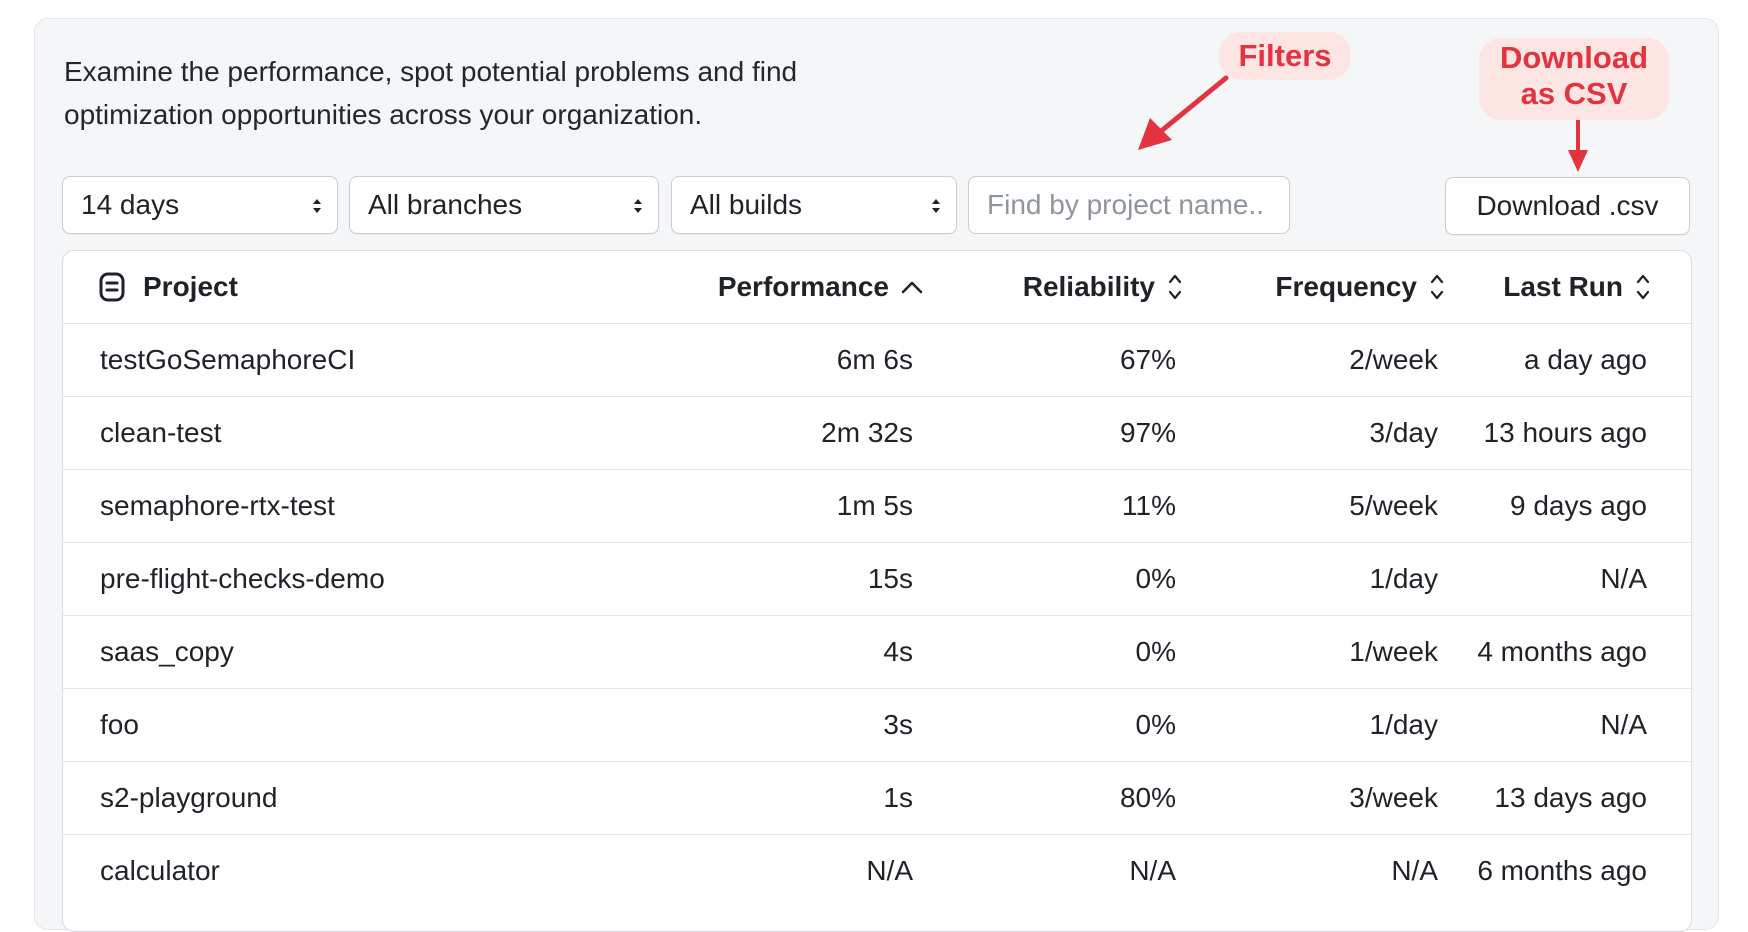  Describe the element at coordinates (160, 870) in the screenshot. I see `project-name-cell: calculator` at that location.